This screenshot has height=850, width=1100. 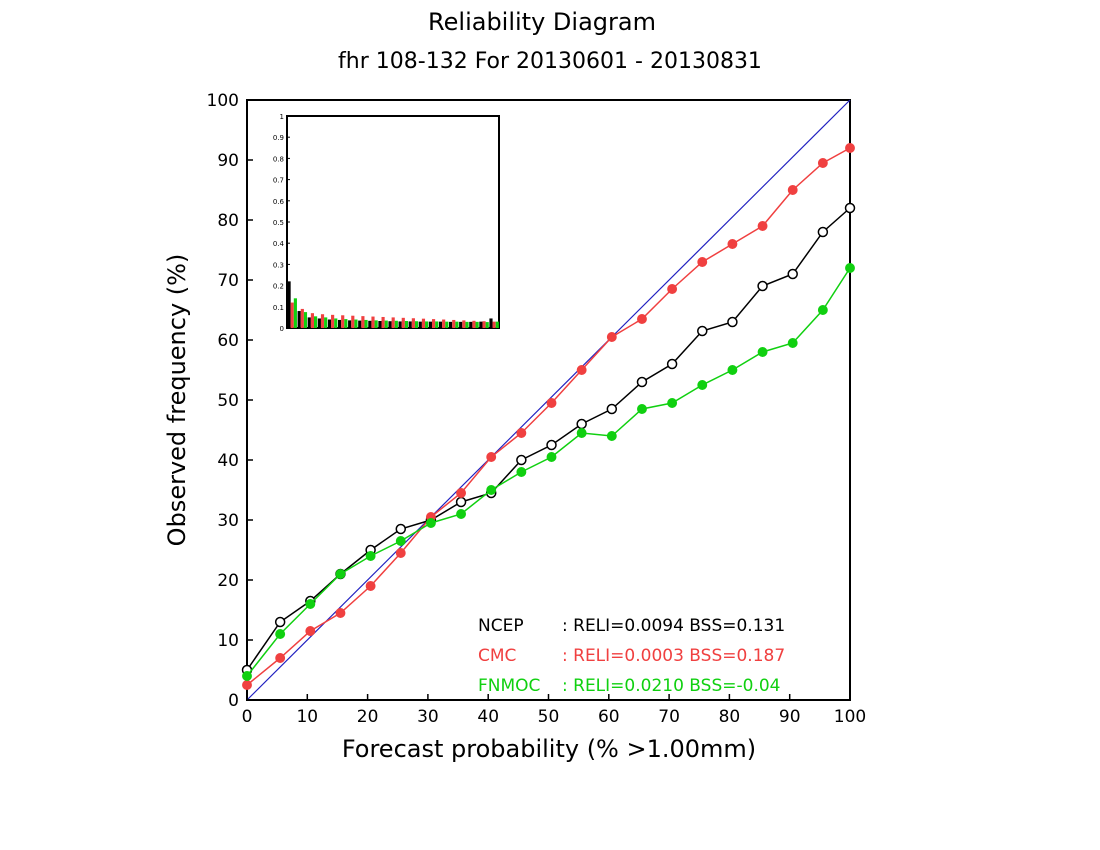 What do you see at coordinates (497, 656) in the screenshot?
I see `legend-name-cmc: CMC` at bounding box center [497, 656].